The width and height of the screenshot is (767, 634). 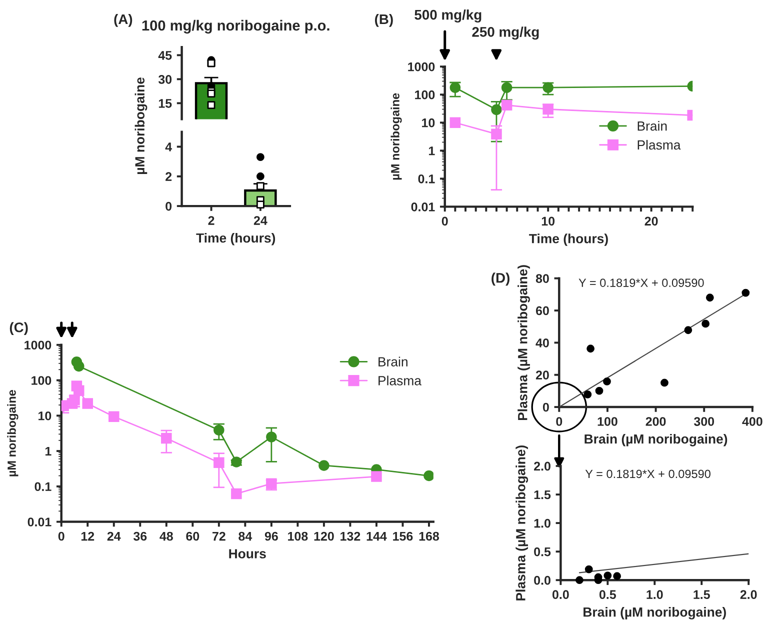 I want to click on x-tick-label: 156, so click(x=403, y=536).